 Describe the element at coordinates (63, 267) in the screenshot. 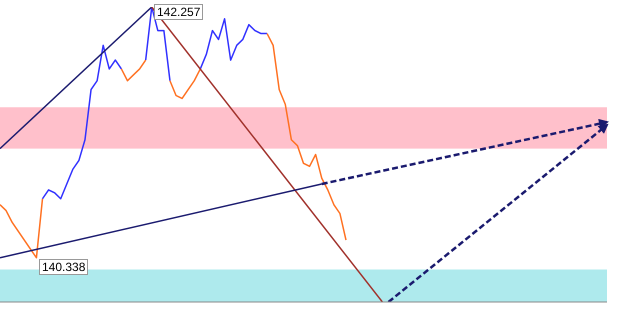

I see `annotation: 140.338` at that location.